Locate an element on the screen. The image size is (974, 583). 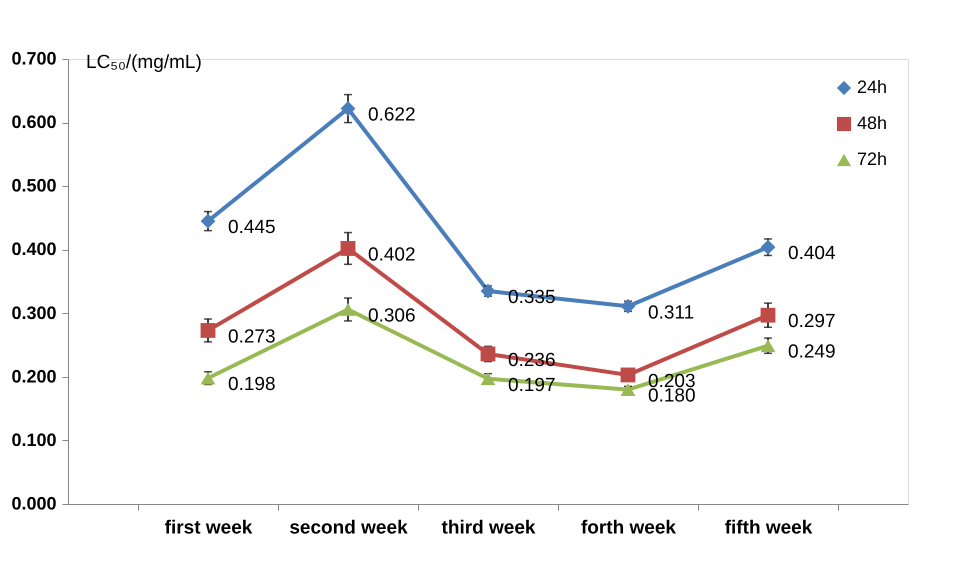
x-tick-label: second week is located at coordinates (348, 528).